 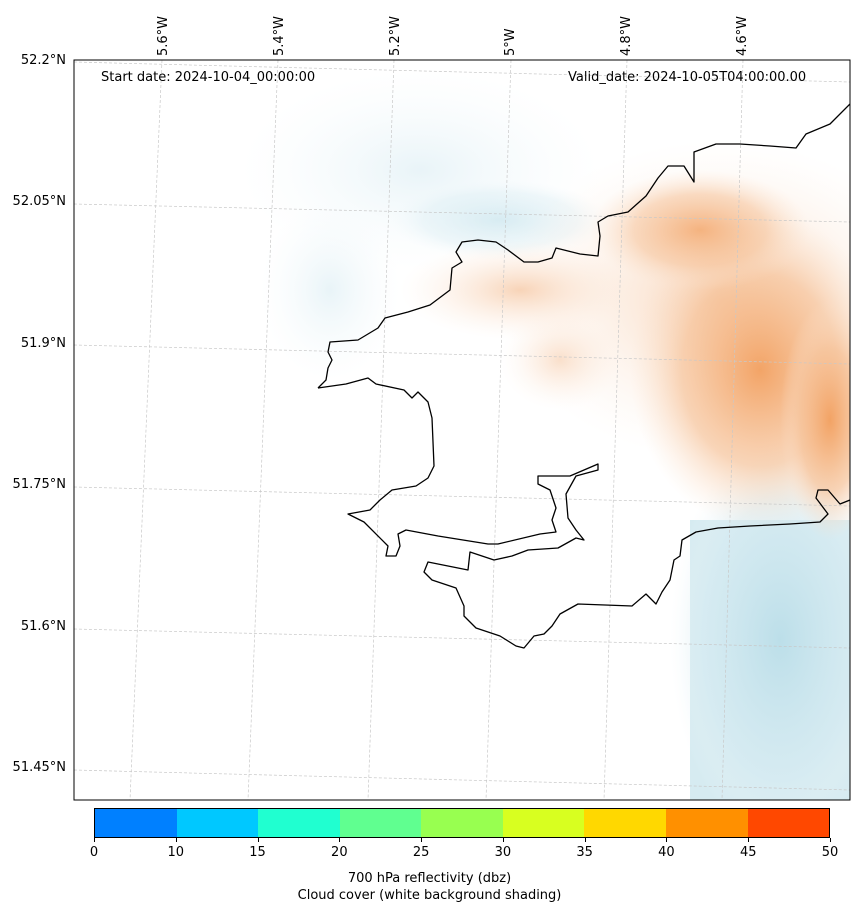 I want to click on lat-label-51-75n: 51.75°N, so click(x=39, y=484).